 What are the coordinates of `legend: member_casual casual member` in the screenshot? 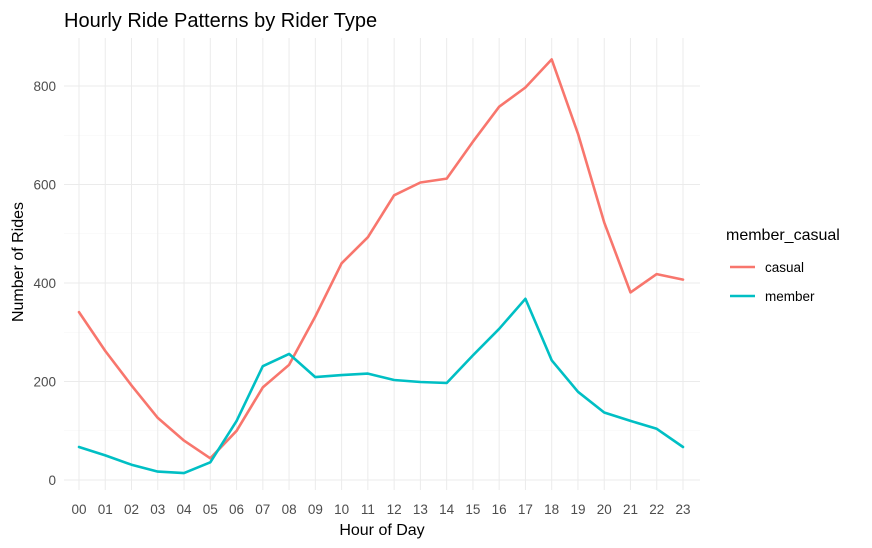 It's located at (783, 265).